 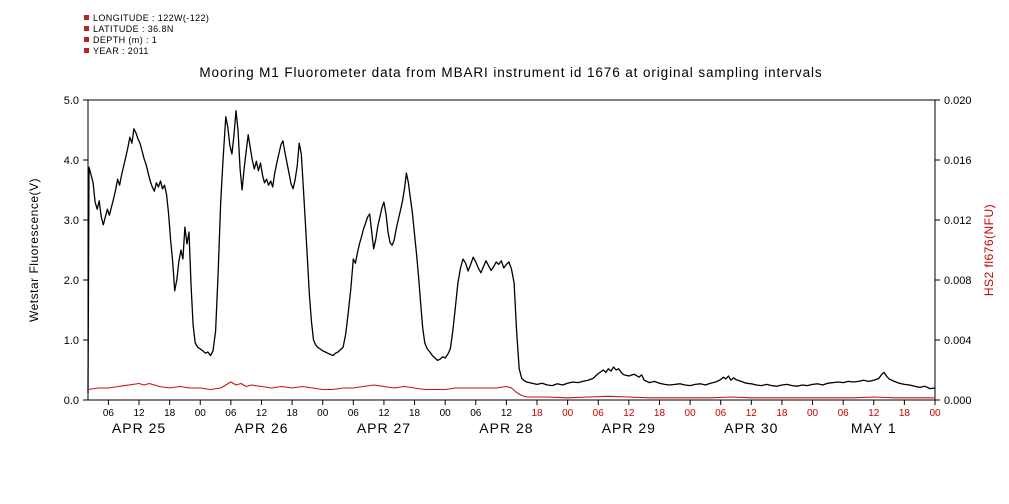 I want to click on x-day-label: APR 27, so click(x=384, y=428).